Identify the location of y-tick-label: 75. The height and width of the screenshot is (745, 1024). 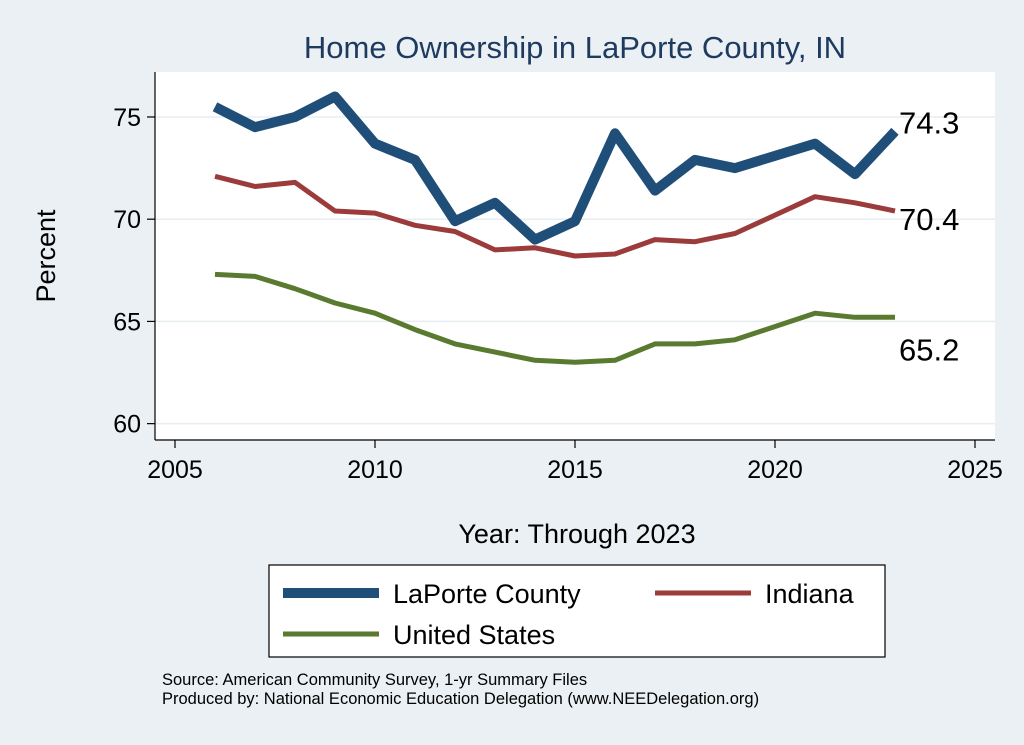
(127, 118).